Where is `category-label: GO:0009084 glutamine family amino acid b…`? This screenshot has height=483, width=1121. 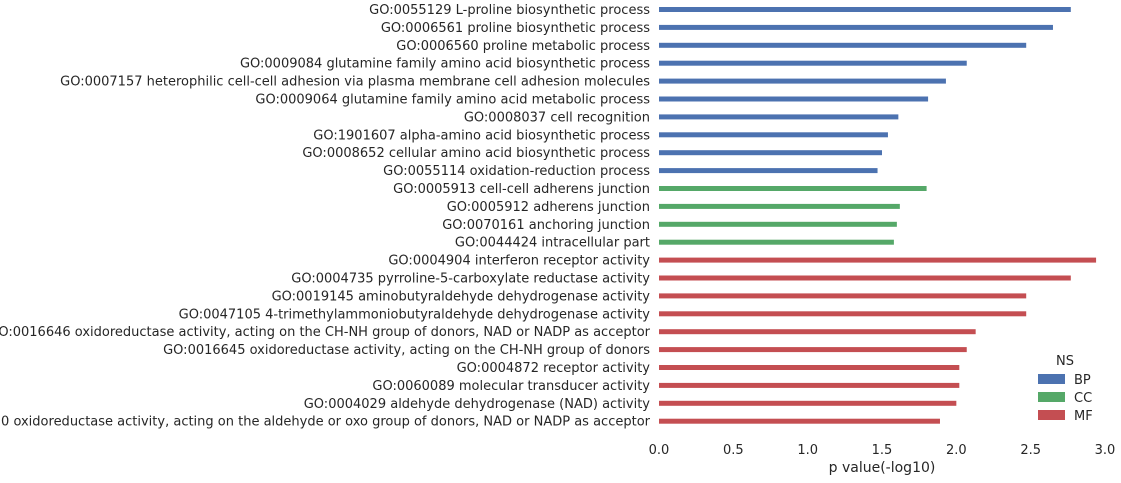 category-label: GO:0009084 glutamine family amino acid b… is located at coordinates (445, 64).